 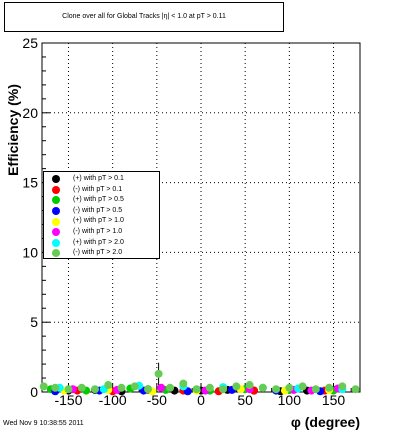 What do you see at coordinates (98, 200) in the screenshot?
I see `legend-label: (+) with pT > 0.5` at bounding box center [98, 200].